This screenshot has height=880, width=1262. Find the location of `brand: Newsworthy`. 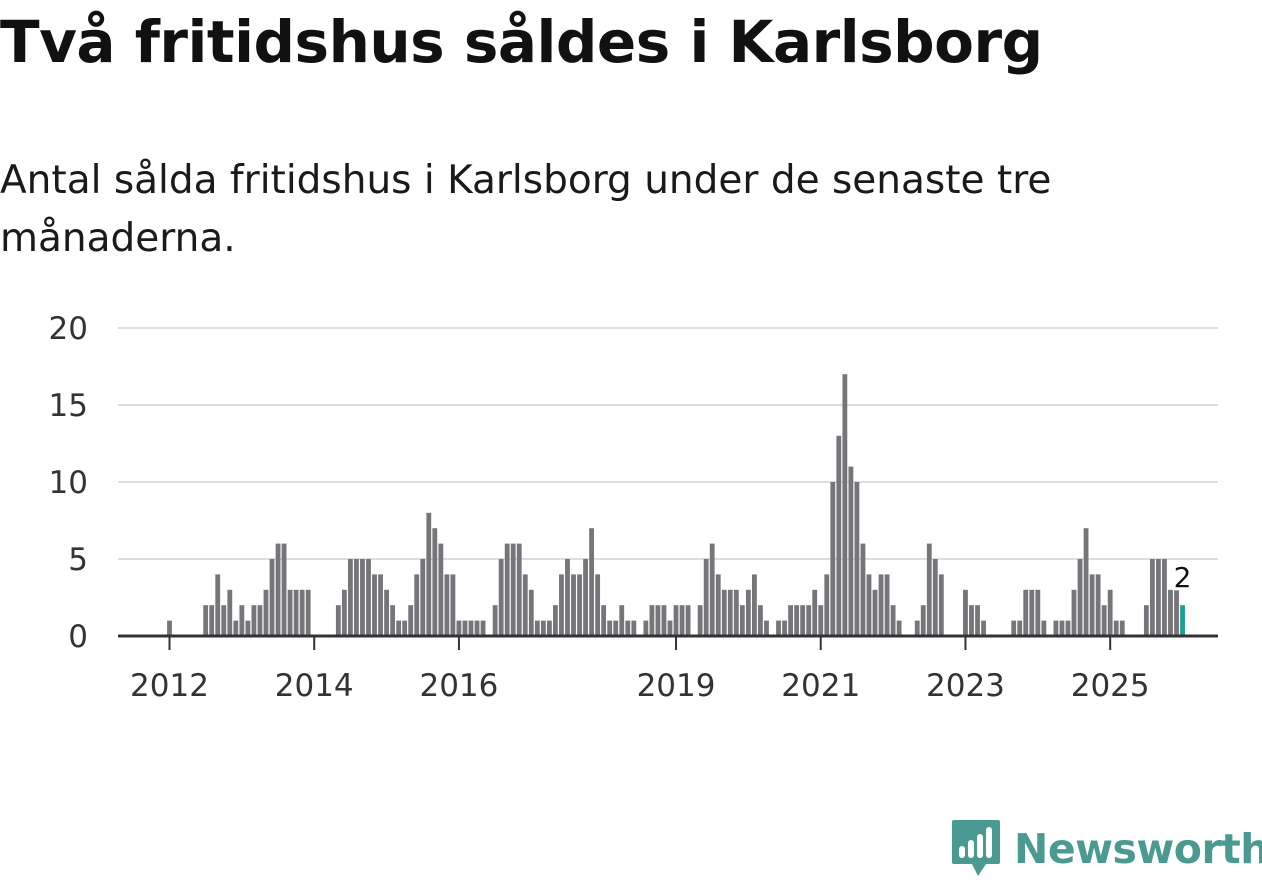

brand: Newsworthy is located at coordinates (1106, 849).